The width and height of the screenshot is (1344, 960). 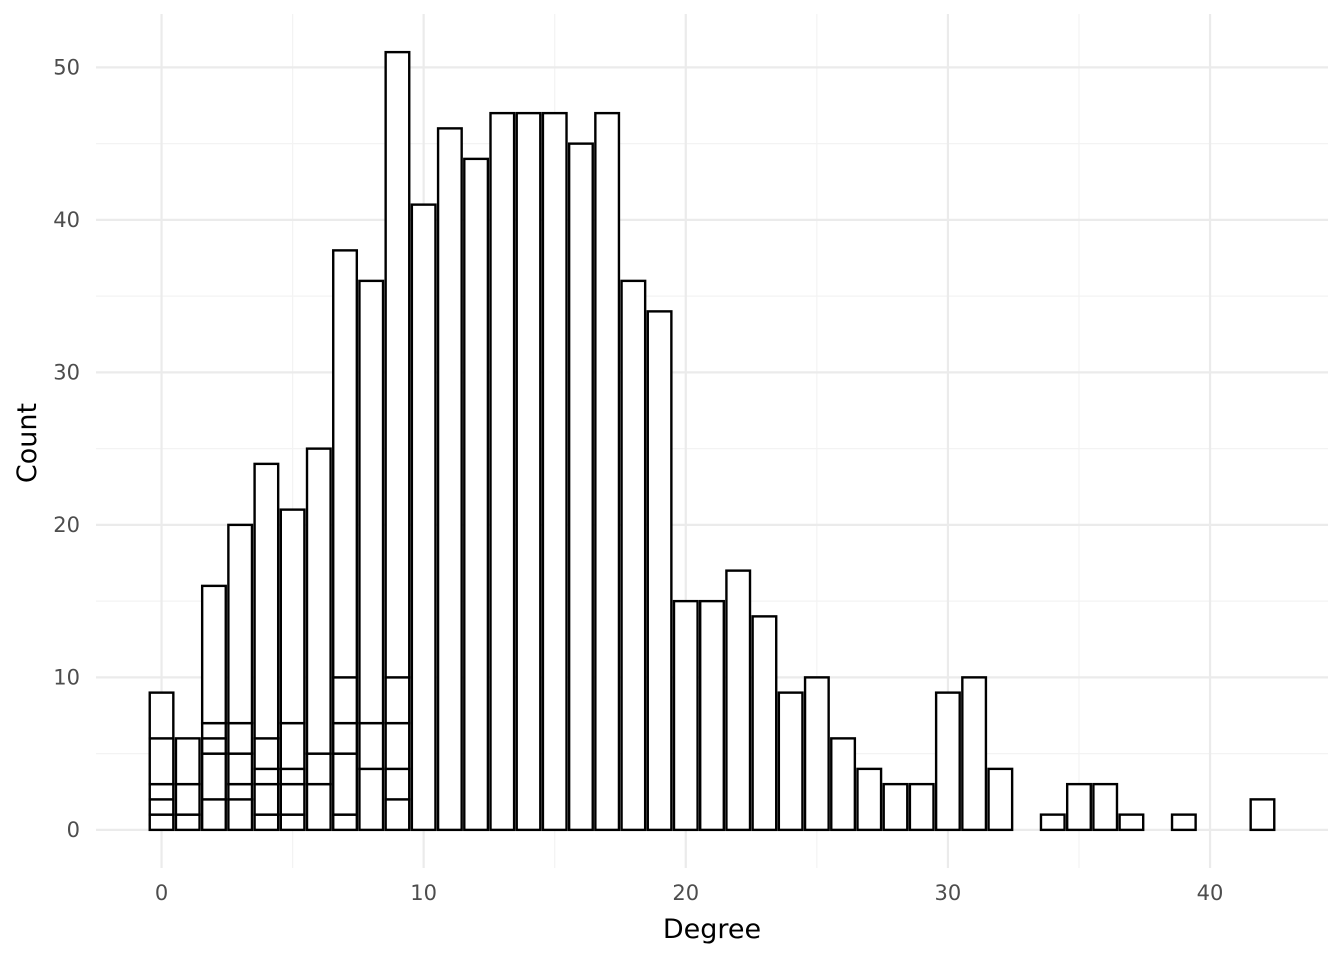 What do you see at coordinates (1210, 893) in the screenshot?
I see `x-tick-label: 40` at bounding box center [1210, 893].